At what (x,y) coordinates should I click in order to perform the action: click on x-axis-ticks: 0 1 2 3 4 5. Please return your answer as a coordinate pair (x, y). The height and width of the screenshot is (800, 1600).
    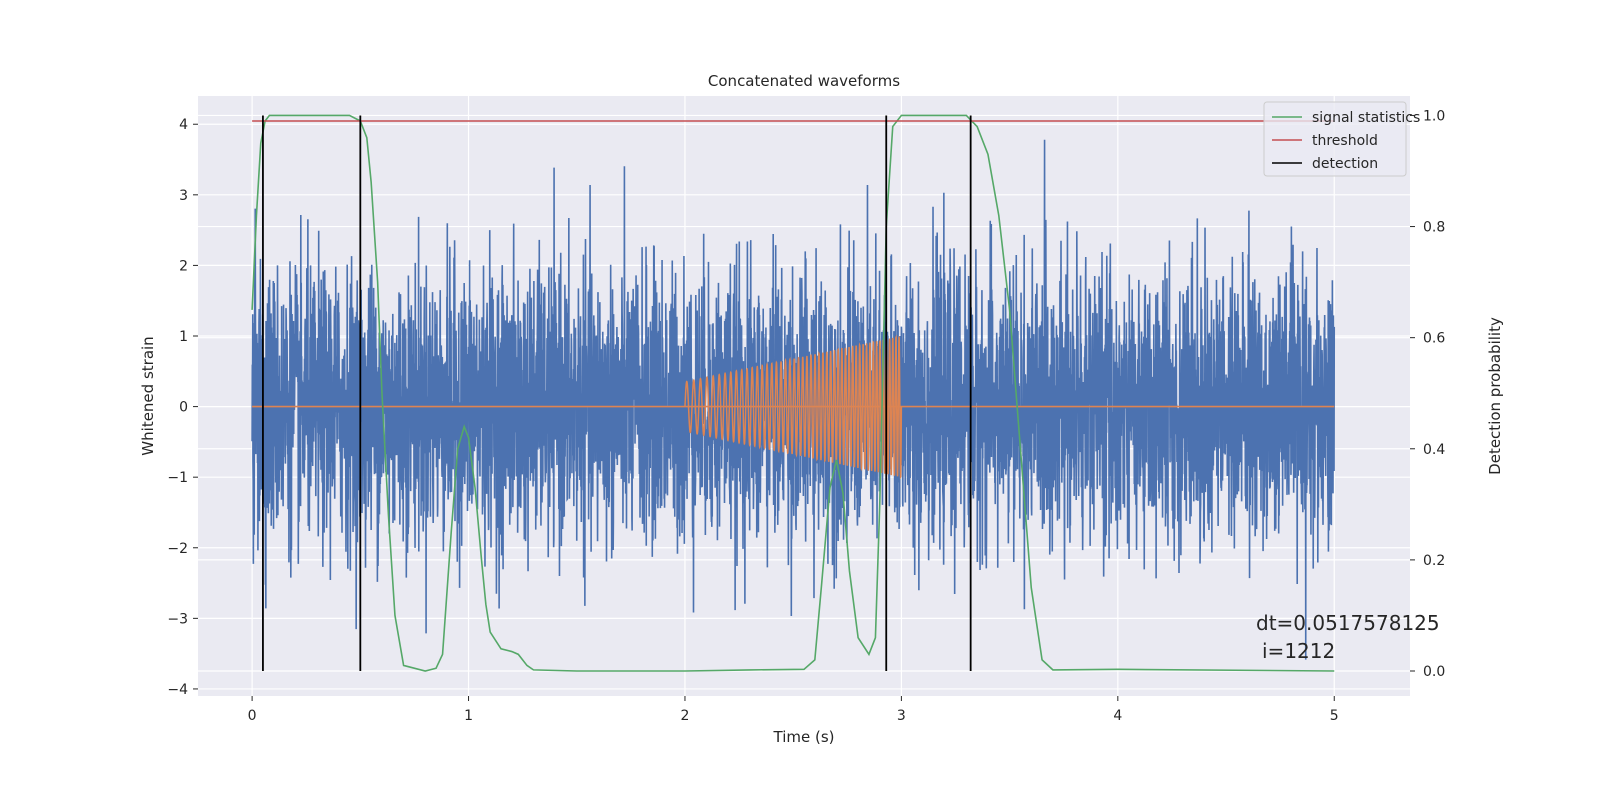
    Looking at the image, I should click on (793, 710).